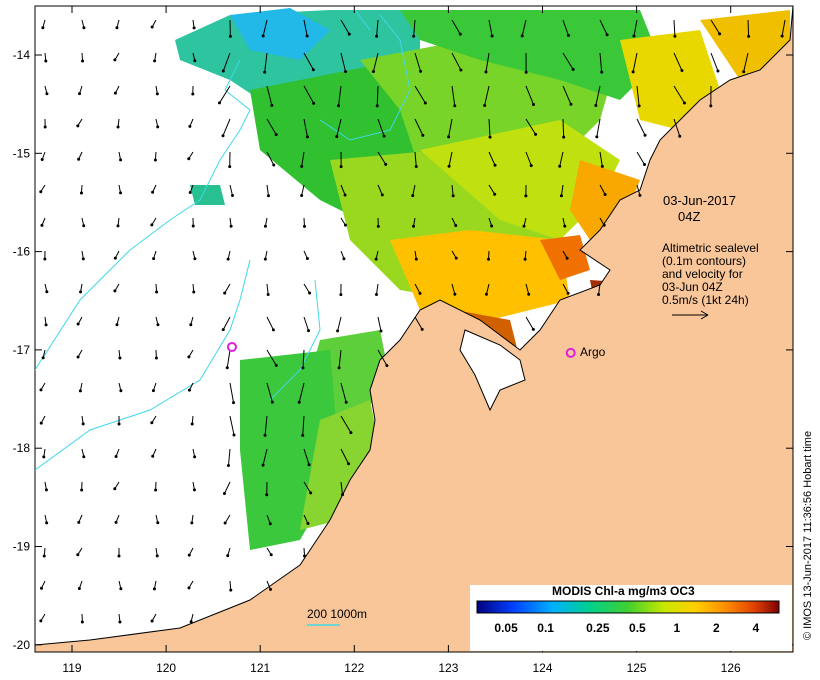  Describe the element at coordinates (626, 628) in the screenshot. I see `colorbar-ticks: 0.05 0.1 0.25 0.5 1 2 4` at that location.